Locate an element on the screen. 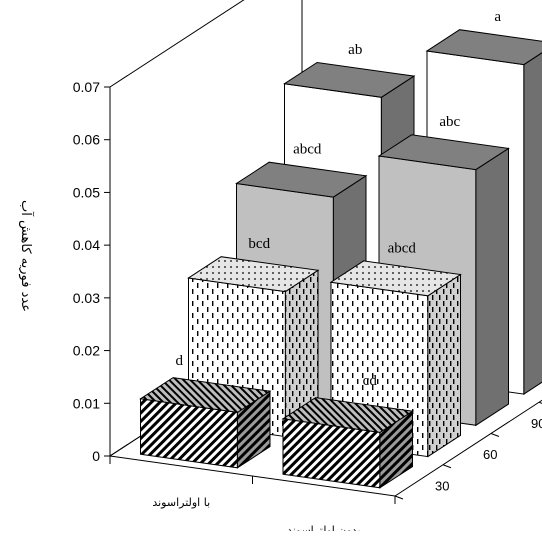  y-tick-label: 0.05 is located at coordinates (86, 192).